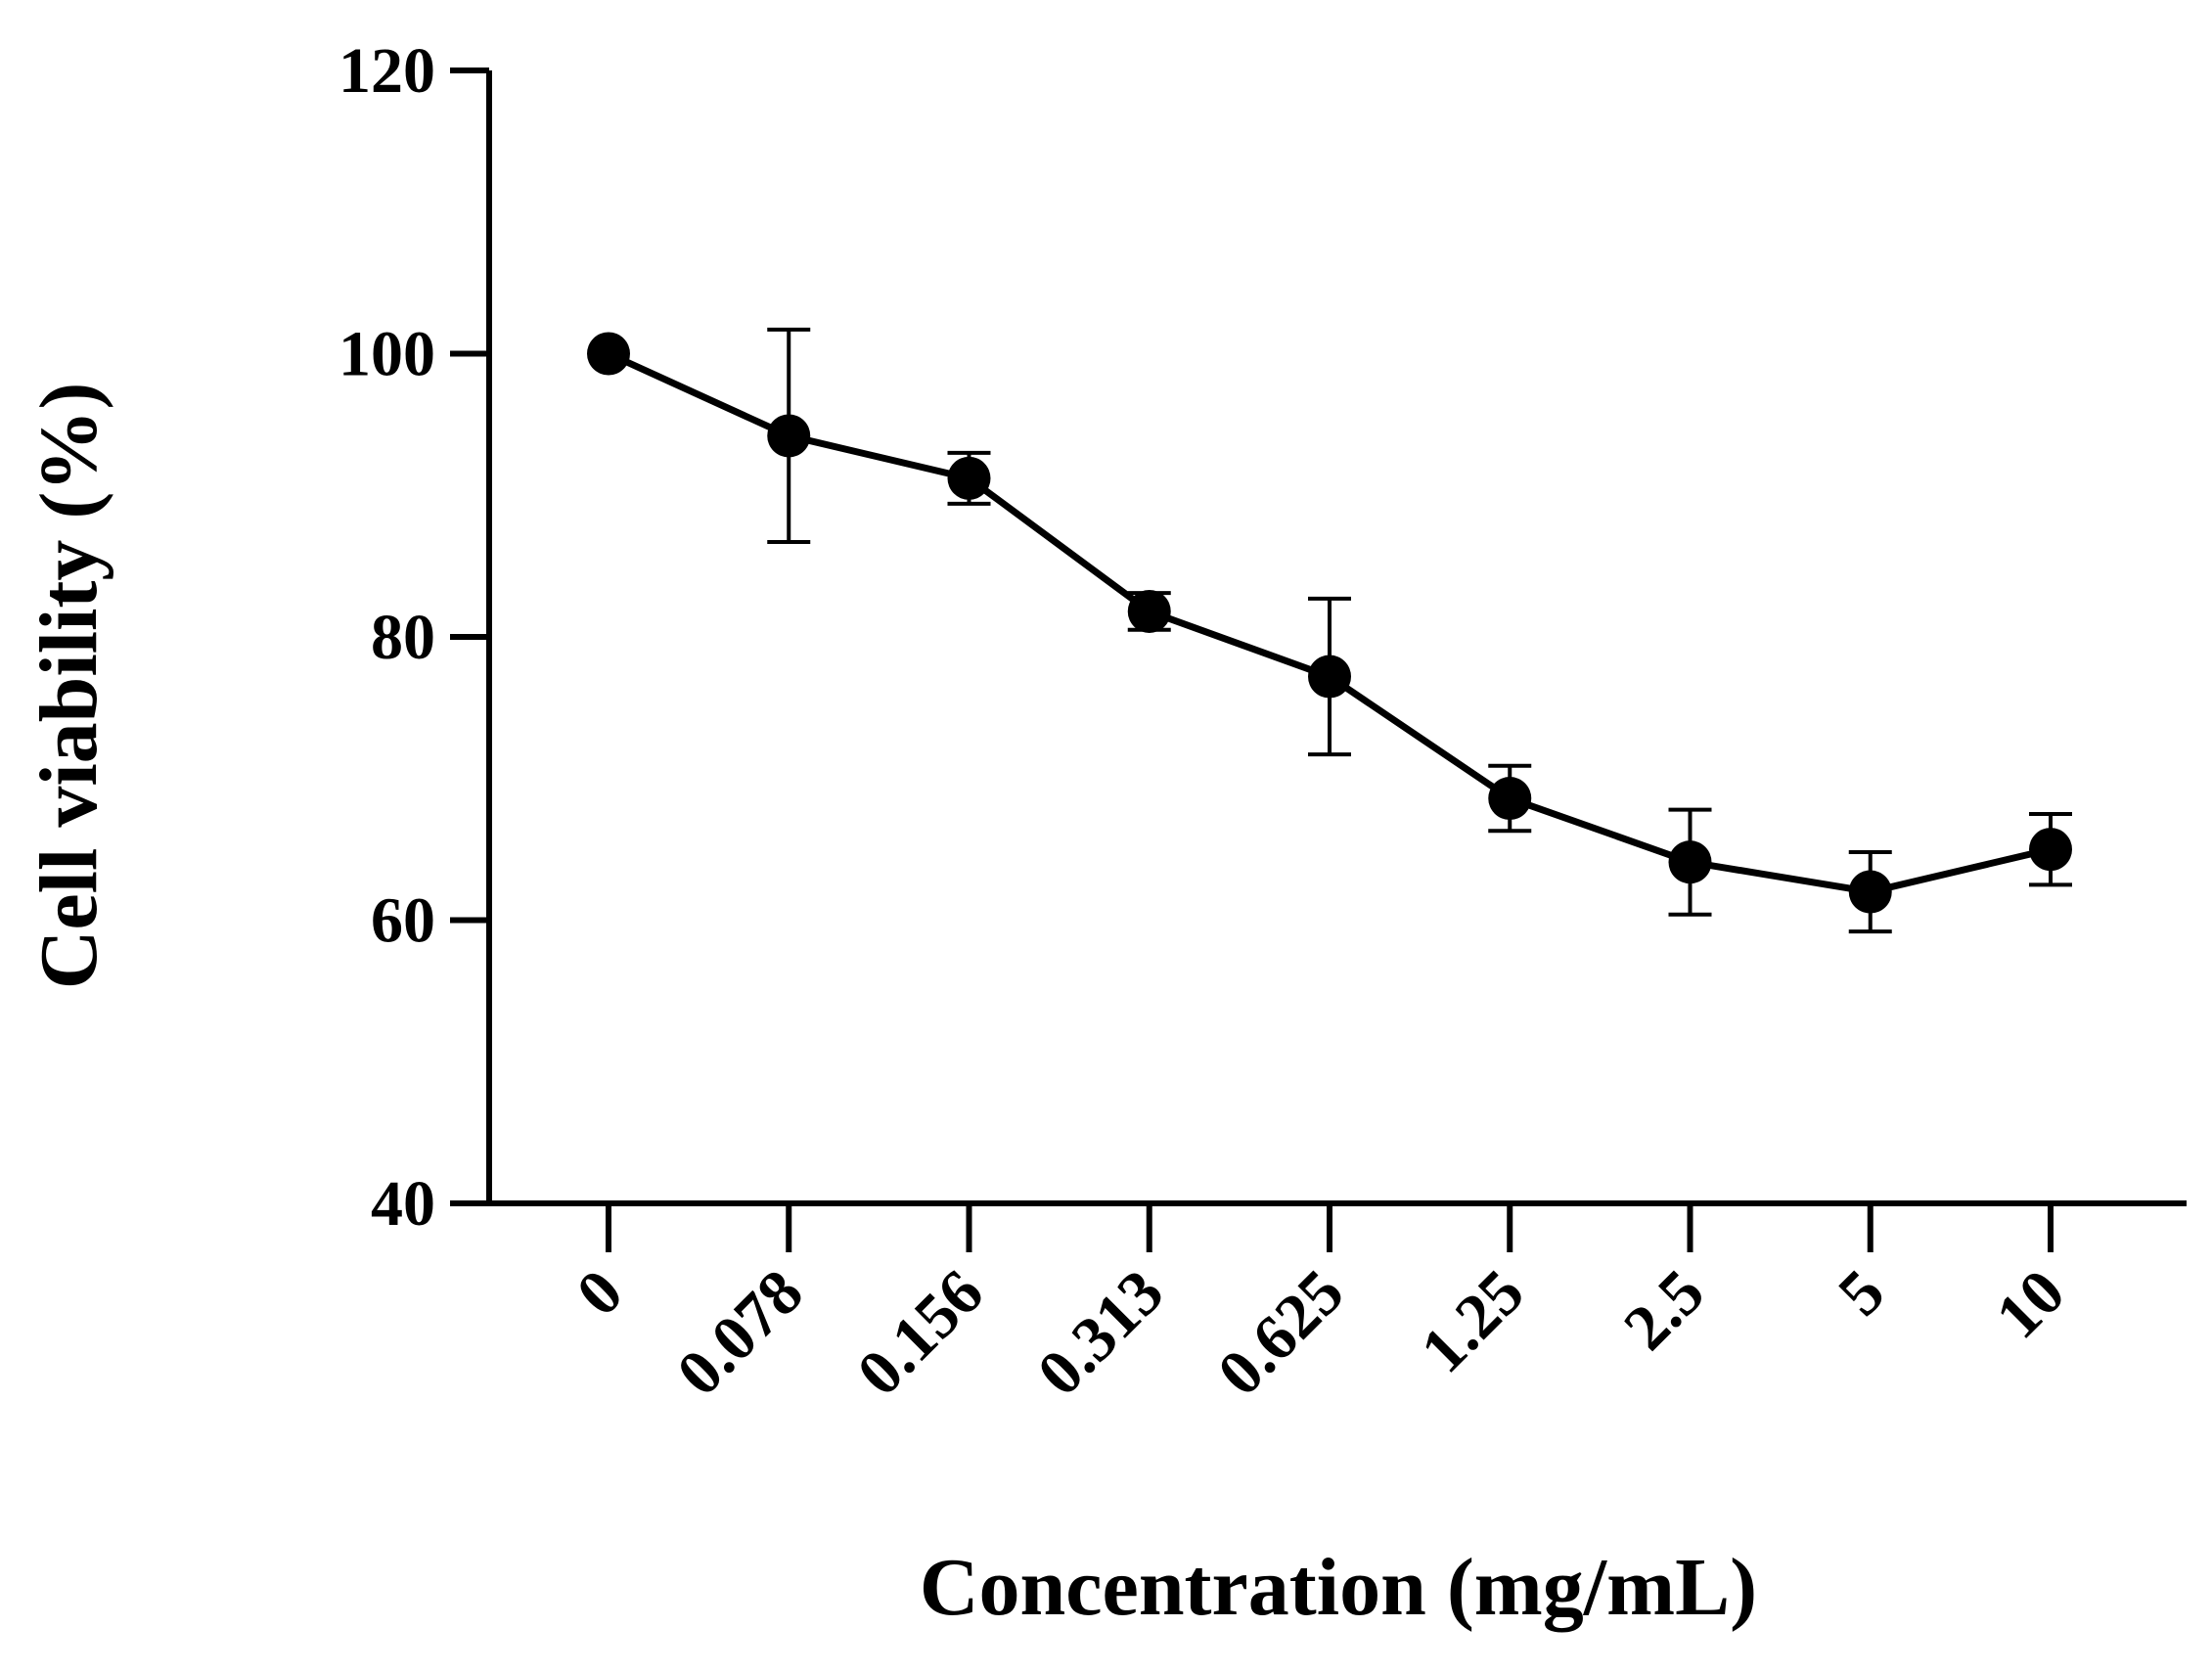 Image resolution: width=2212 pixels, height=1672 pixels. Describe the element at coordinates (1281, 1333) in the screenshot. I see `x-tick-label: 0.625` at that location.